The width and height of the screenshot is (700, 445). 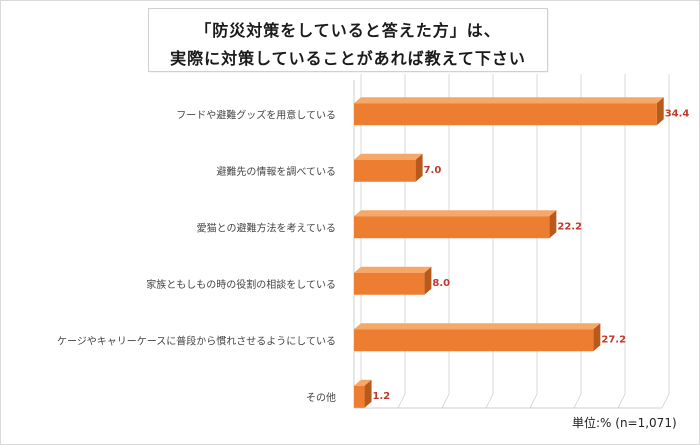 What do you see at coordinates (276, 171) in the screenshot?
I see `category-label: 避難先の情報を調べている` at bounding box center [276, 171].